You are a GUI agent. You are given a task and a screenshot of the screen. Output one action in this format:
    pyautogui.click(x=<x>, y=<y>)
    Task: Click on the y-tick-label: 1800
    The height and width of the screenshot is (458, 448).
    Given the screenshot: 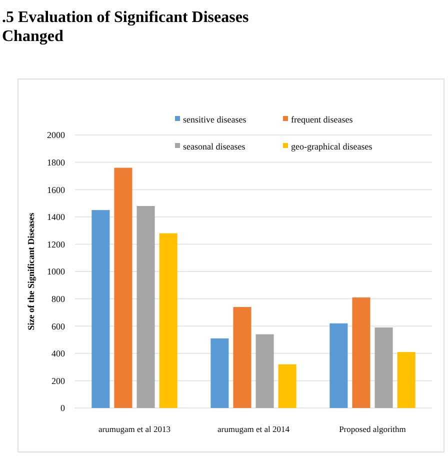 What is the action you would take?
    pyautogui.click(x=56, y=162)
    